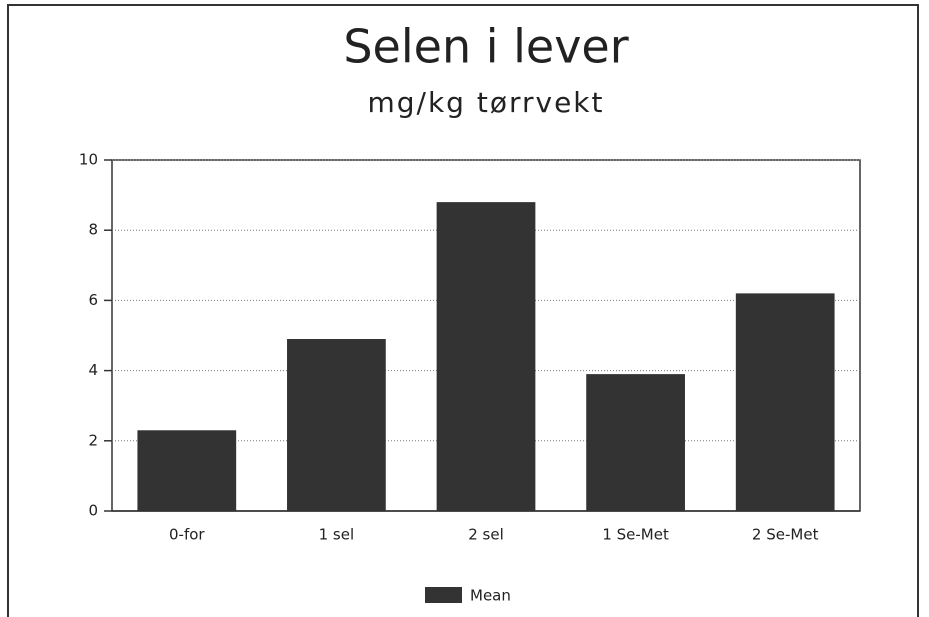 The width and height of the screenshot is (929, 617). What do you see at coordinates (93, 370) in the screenshot?
I see `y-tick-label: 4` at bounding box center [93, 370].